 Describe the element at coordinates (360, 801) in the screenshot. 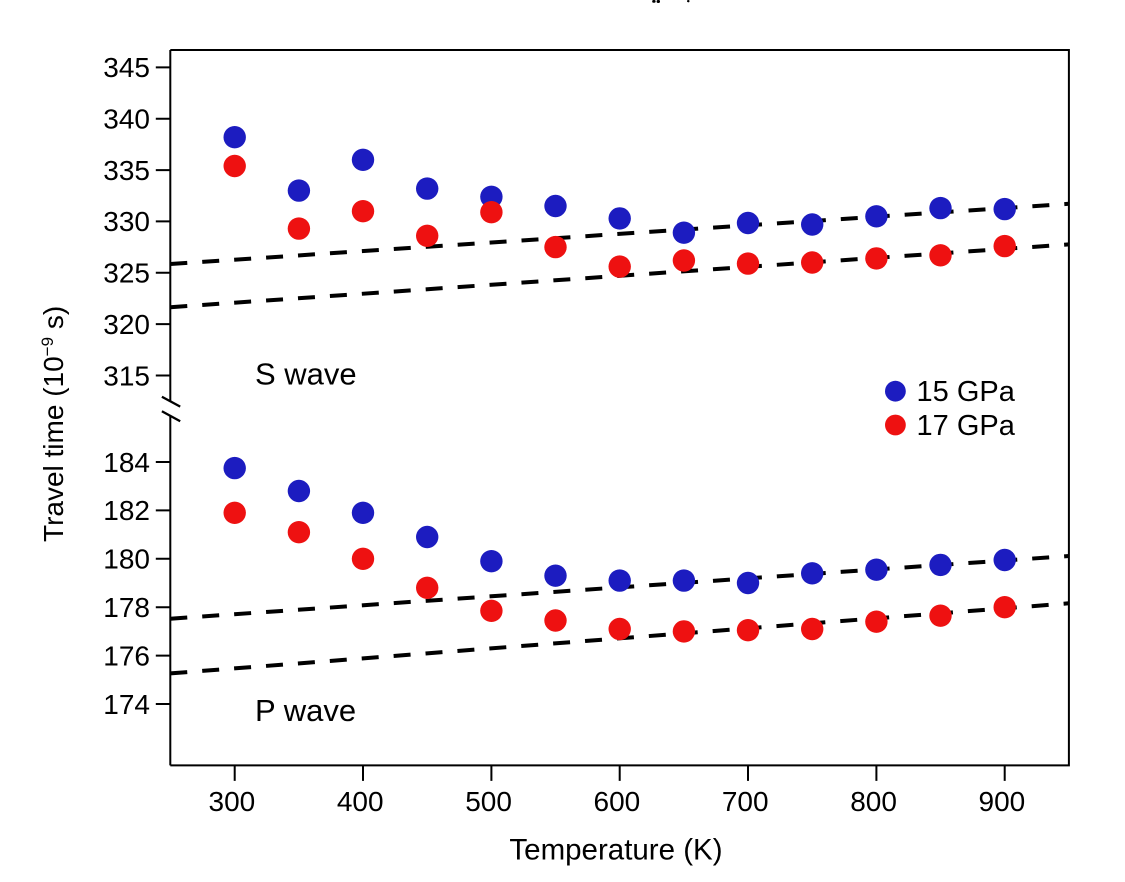

I see `svg-text: 400` at that location.